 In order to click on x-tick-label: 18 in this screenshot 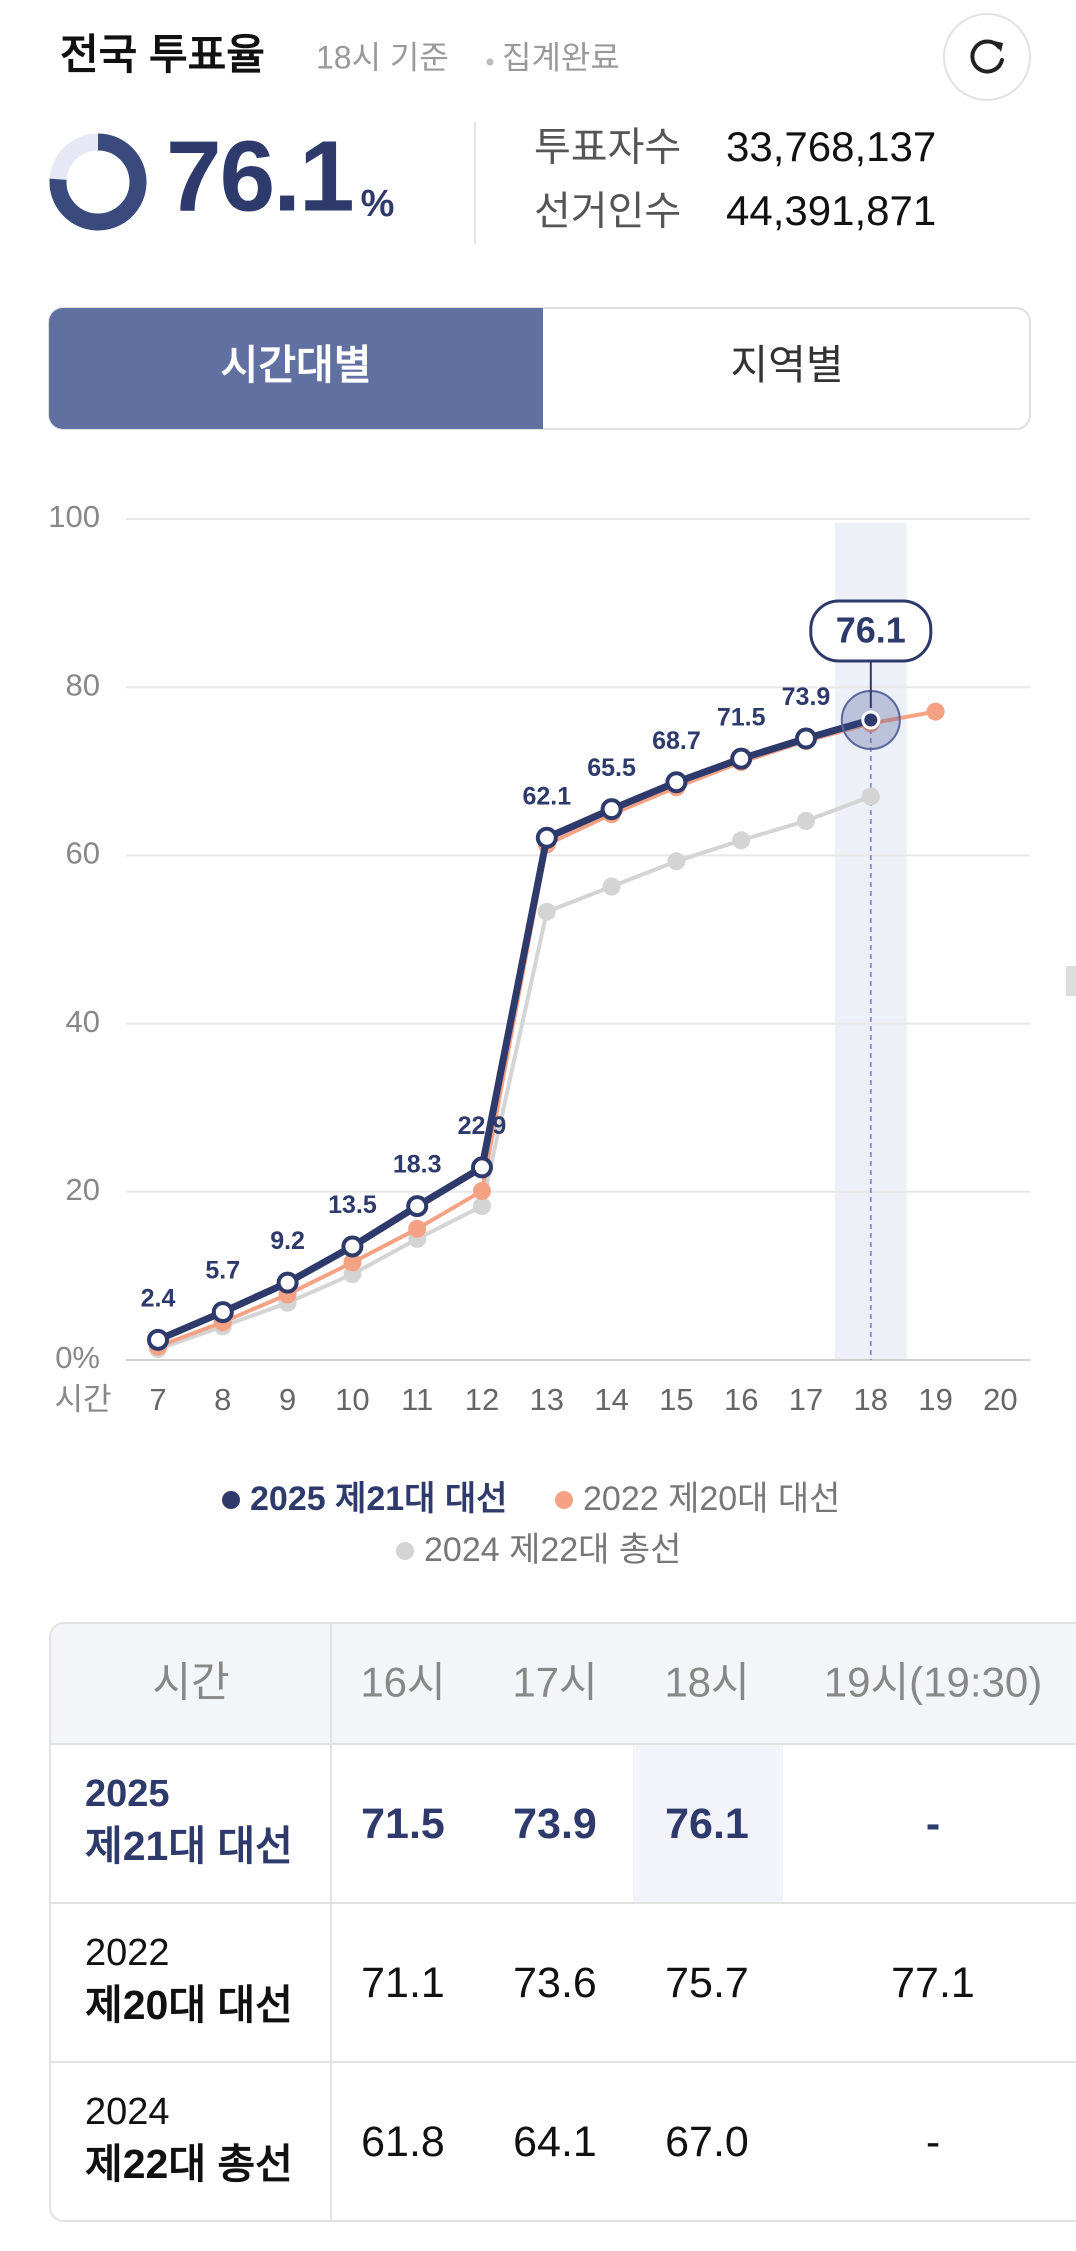, I will do `click(871, 1399)`.